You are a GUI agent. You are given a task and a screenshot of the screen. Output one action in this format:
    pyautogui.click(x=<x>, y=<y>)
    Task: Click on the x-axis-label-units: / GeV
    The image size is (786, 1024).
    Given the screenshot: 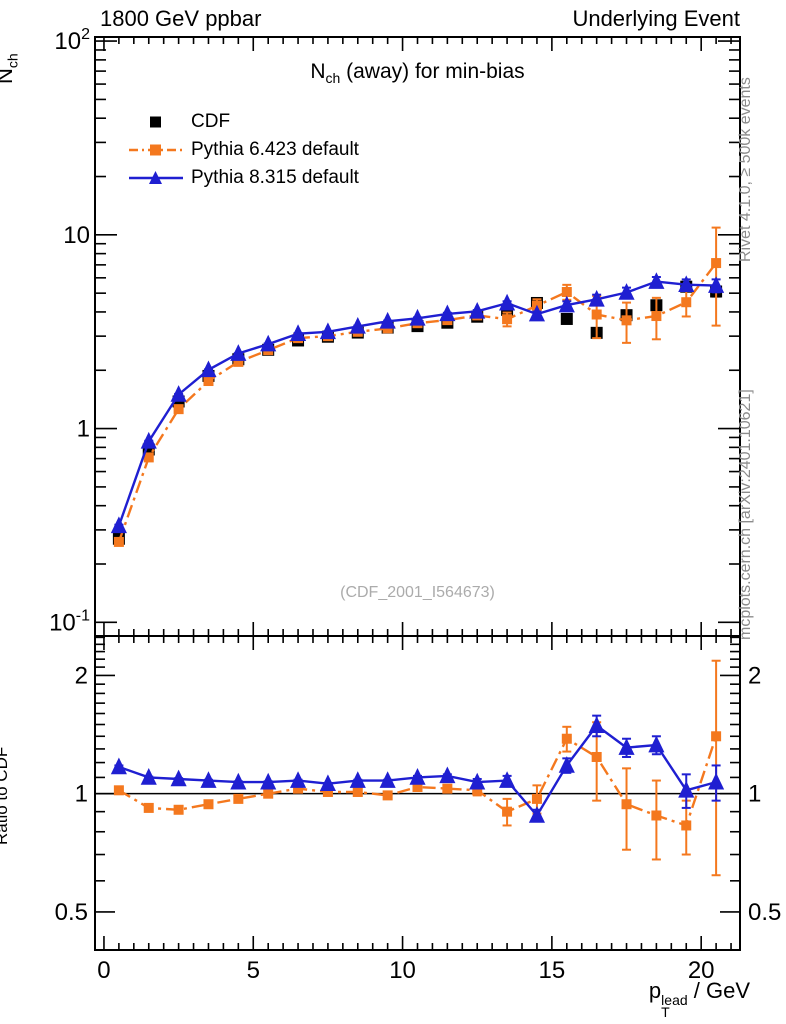 What is the action you would take?
    pyautogui.click(x=718, y=990)
    